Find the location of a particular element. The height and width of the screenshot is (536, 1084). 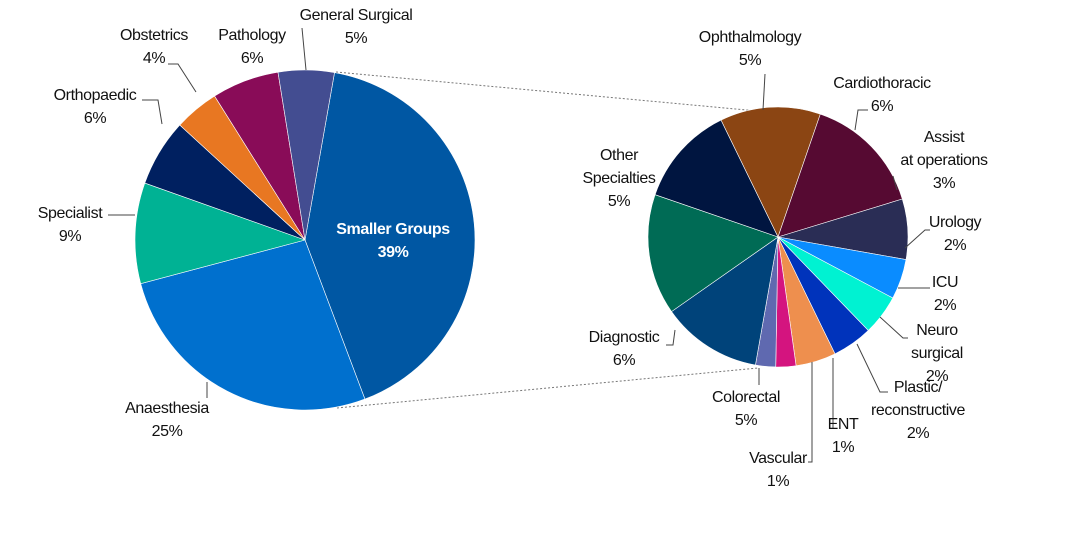

slice-value: 39% is located at coordinates (393, 252).